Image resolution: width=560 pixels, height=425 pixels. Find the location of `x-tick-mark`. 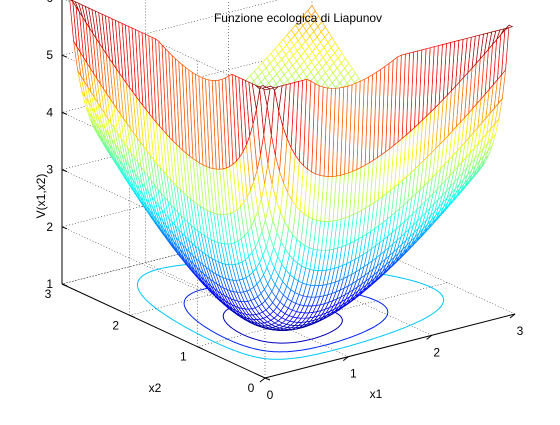

x-tick-mark is located at coordinates (262, 380).